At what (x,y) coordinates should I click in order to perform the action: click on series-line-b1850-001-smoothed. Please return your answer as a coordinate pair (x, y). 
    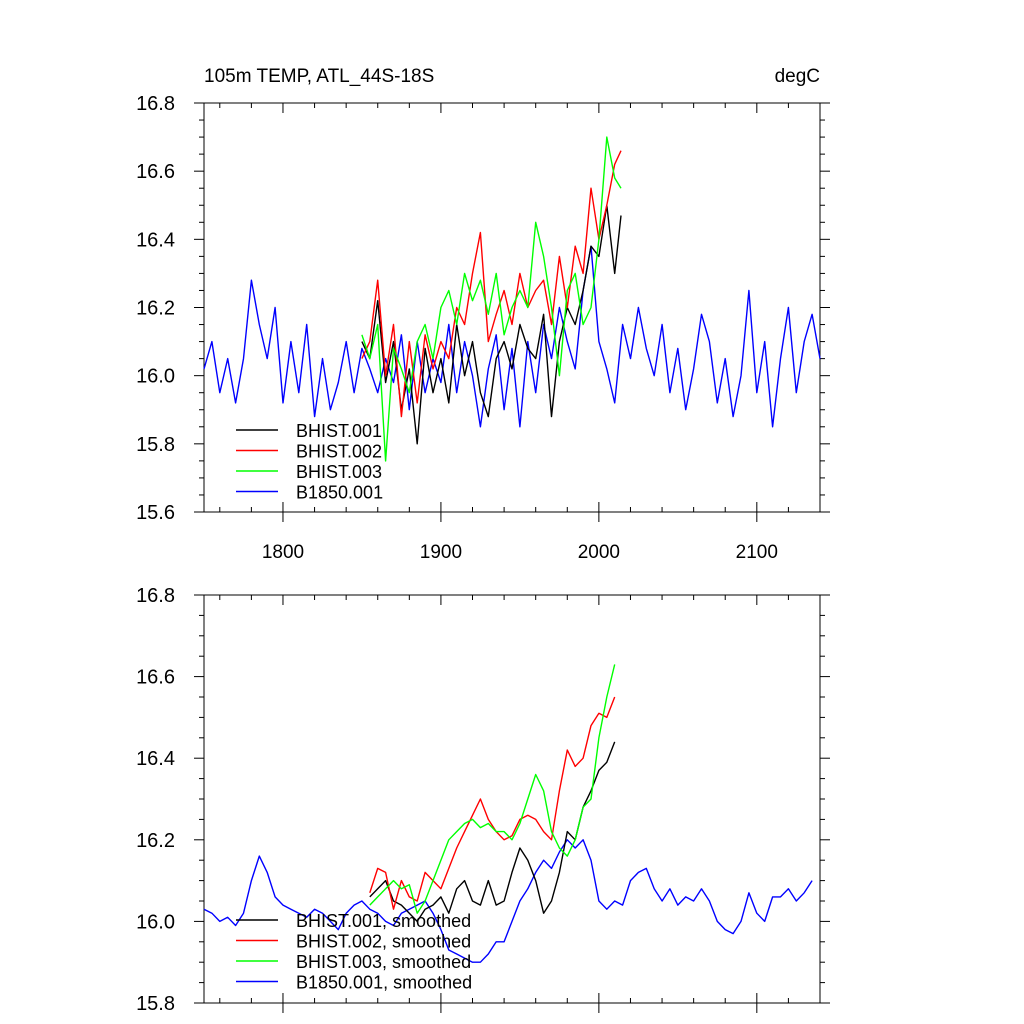
    Looking at the image, I should click on (508, 901).